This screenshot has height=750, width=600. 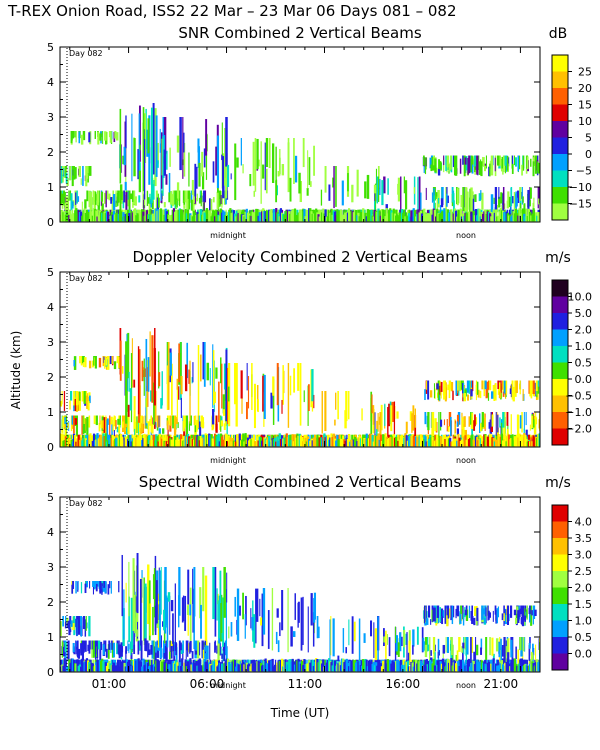 What do you see at coordinates (50, 117) in the screenshot?
I see `y-tick-label: 3` at bounding box center [50, 117].